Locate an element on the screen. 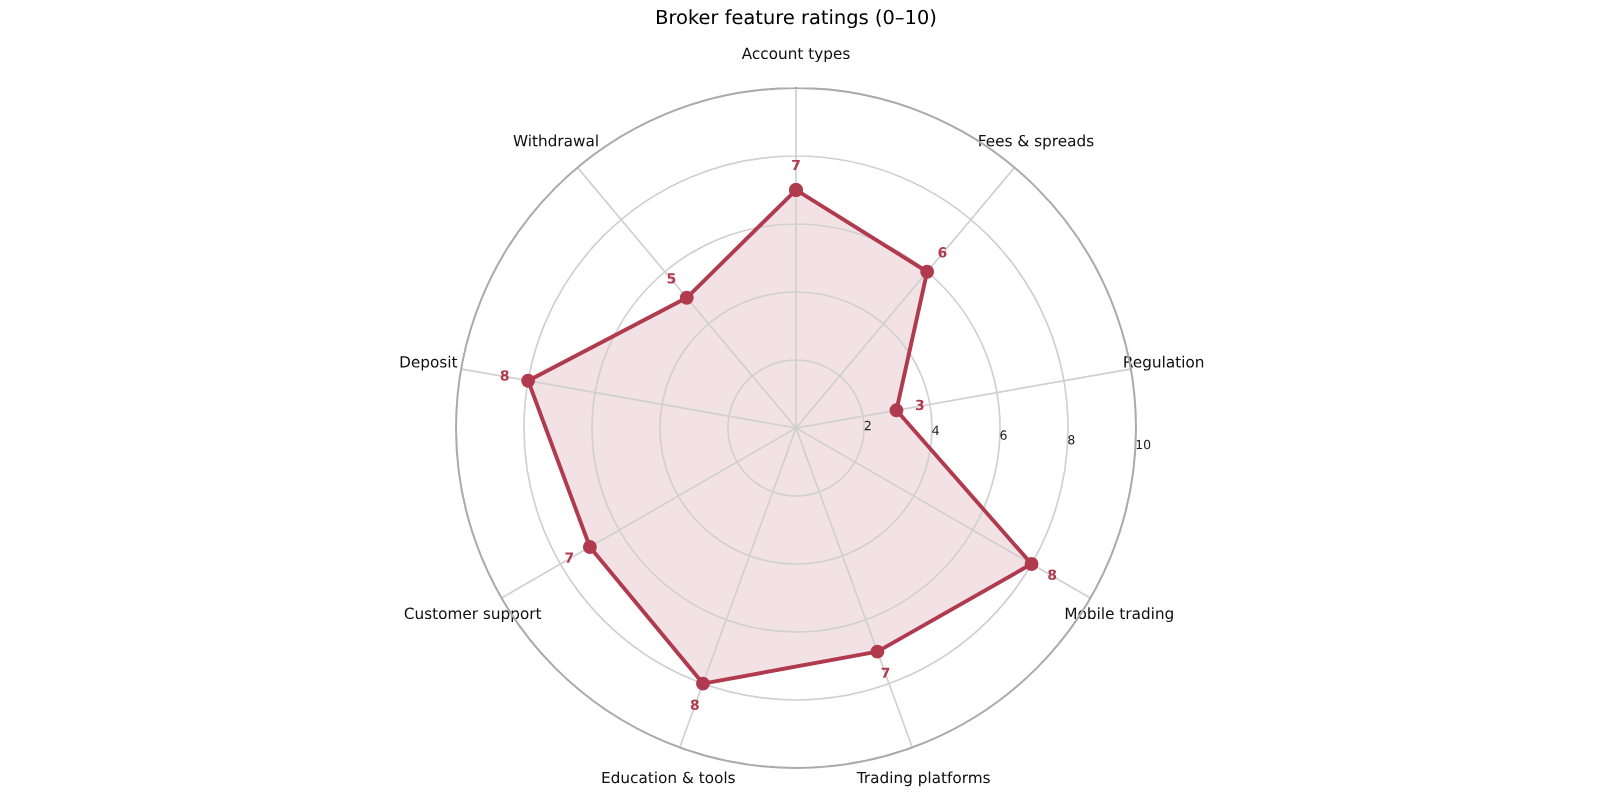 The width and height of the screenshot is (1600, 800). chart-title: Broker feature ratings (0–10) is located at coordinates (796, 19).